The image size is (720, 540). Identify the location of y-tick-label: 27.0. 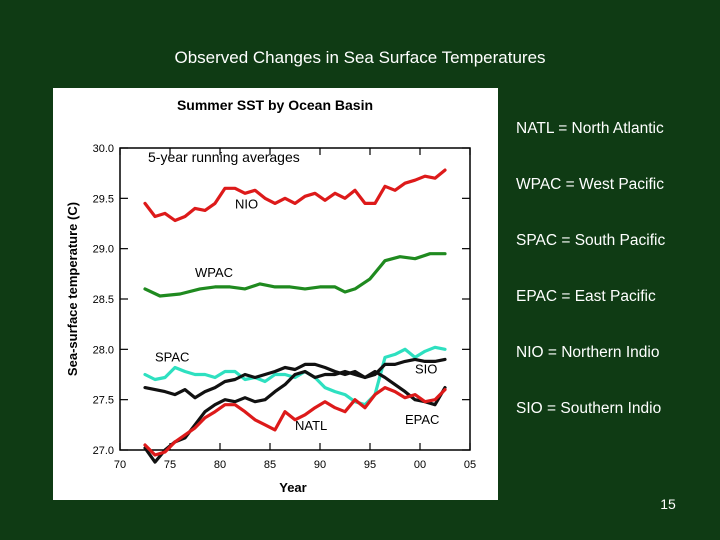
(103, 451).